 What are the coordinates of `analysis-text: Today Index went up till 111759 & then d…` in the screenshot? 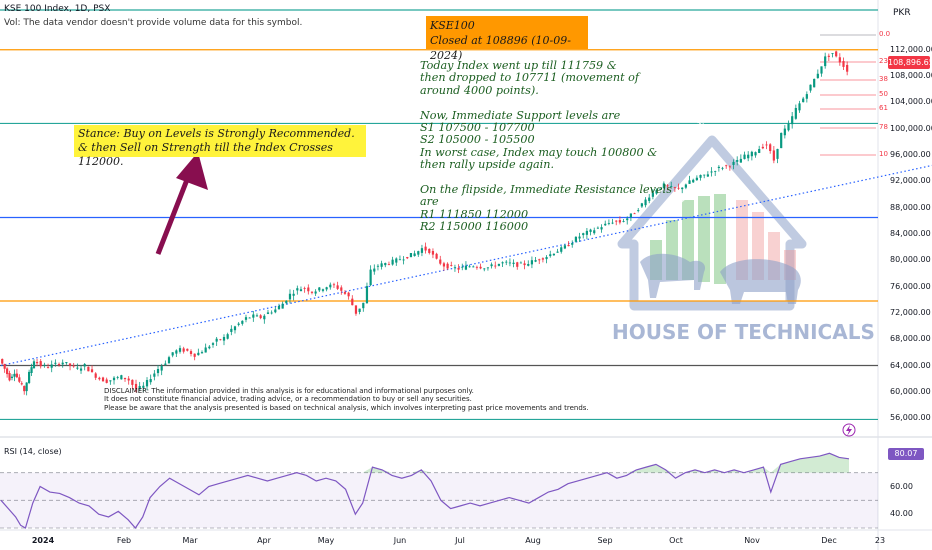 It's located at (550, 146).